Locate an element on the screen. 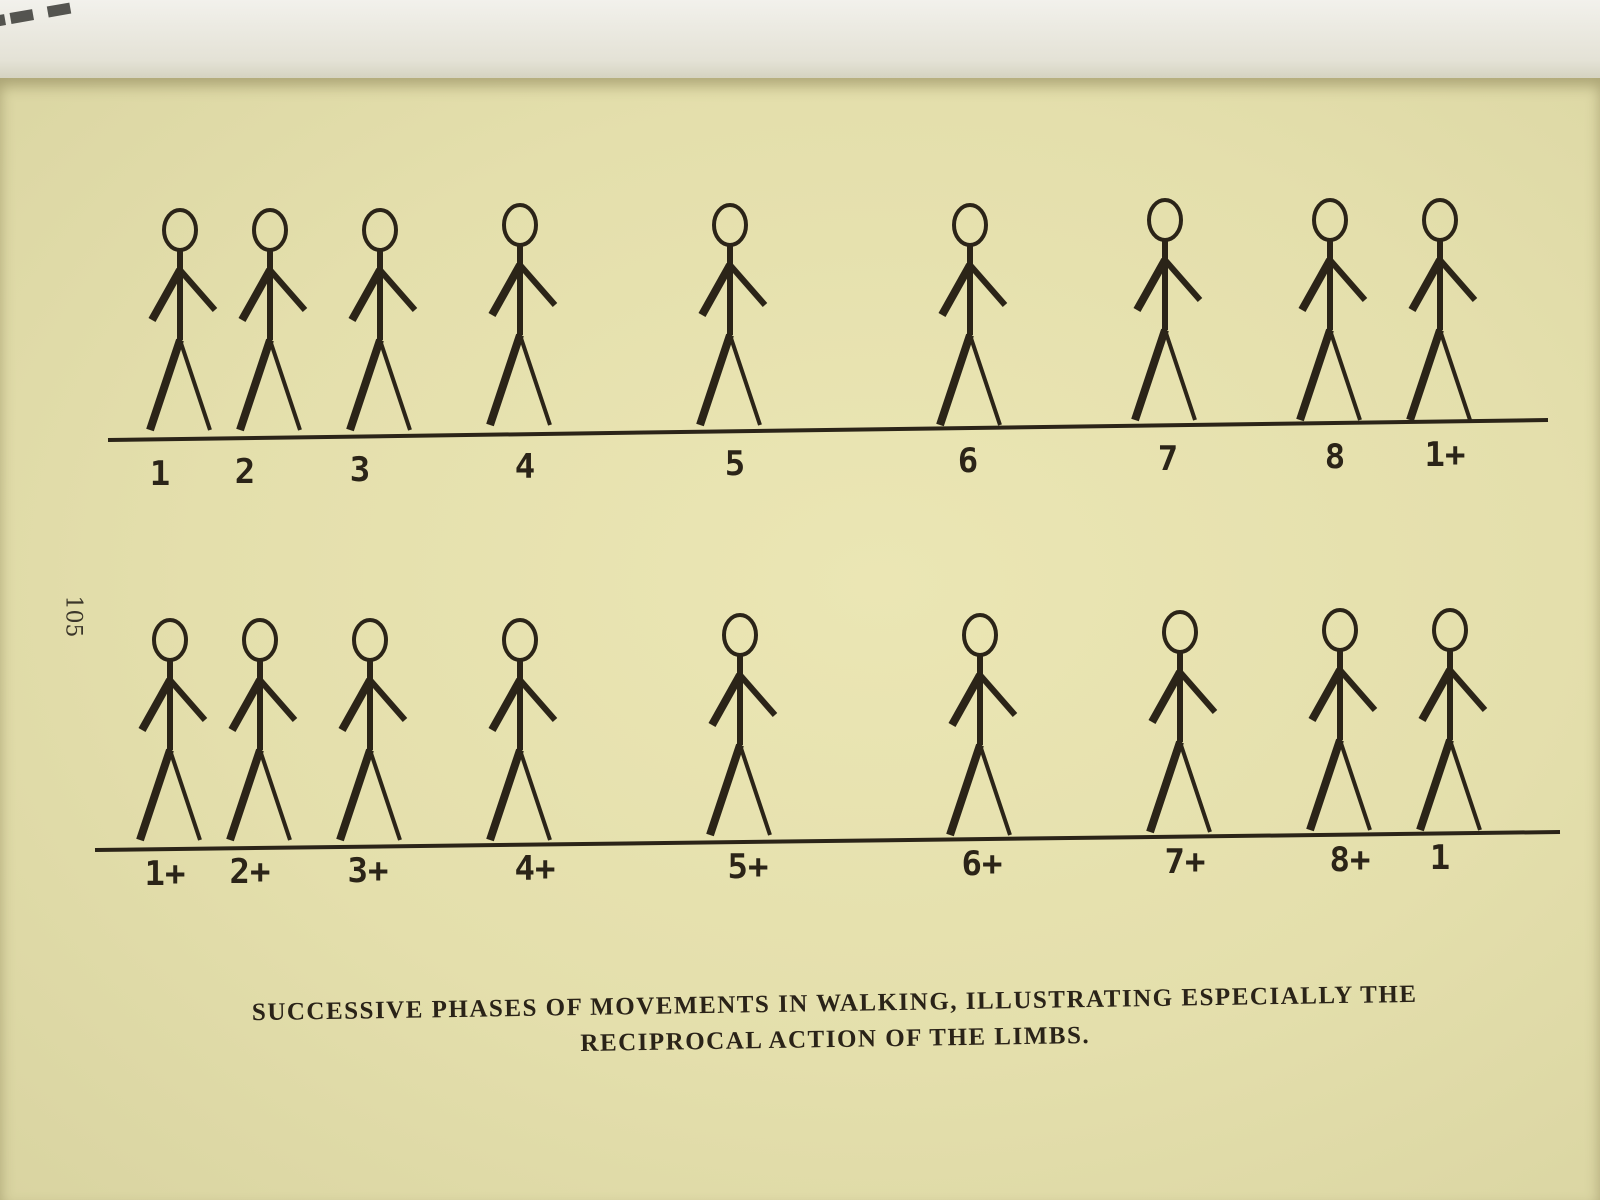 The height and width of the screenshot is (1200, 1600). phase-label: 6 is located at coordinates (968, 461).